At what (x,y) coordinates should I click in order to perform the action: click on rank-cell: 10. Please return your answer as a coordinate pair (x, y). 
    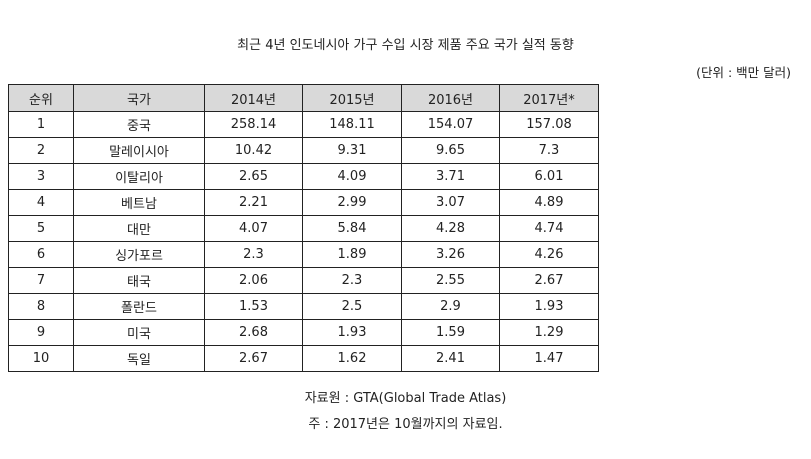
    Looking at the image, I should click on (41, 358).